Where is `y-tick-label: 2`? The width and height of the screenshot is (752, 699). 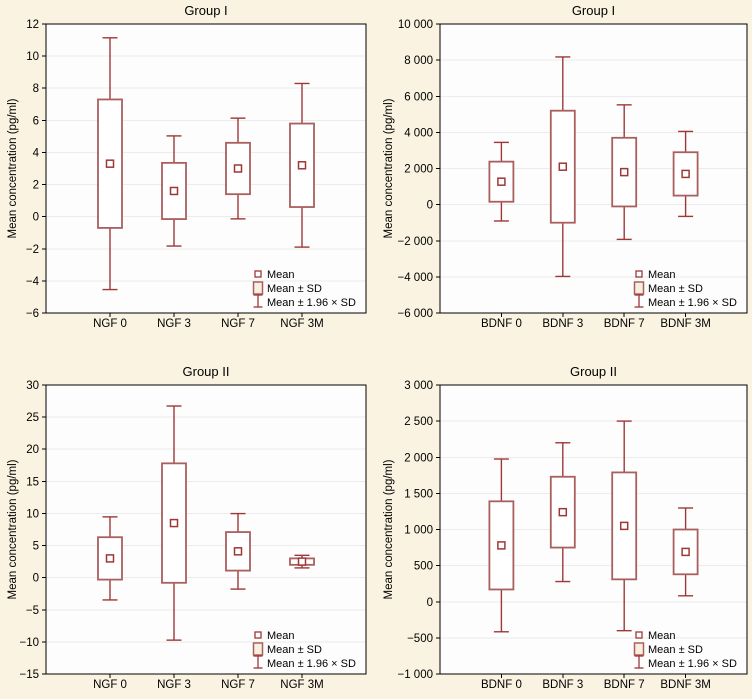 y-tick-label: 2 is located at coordinates (36, 186).